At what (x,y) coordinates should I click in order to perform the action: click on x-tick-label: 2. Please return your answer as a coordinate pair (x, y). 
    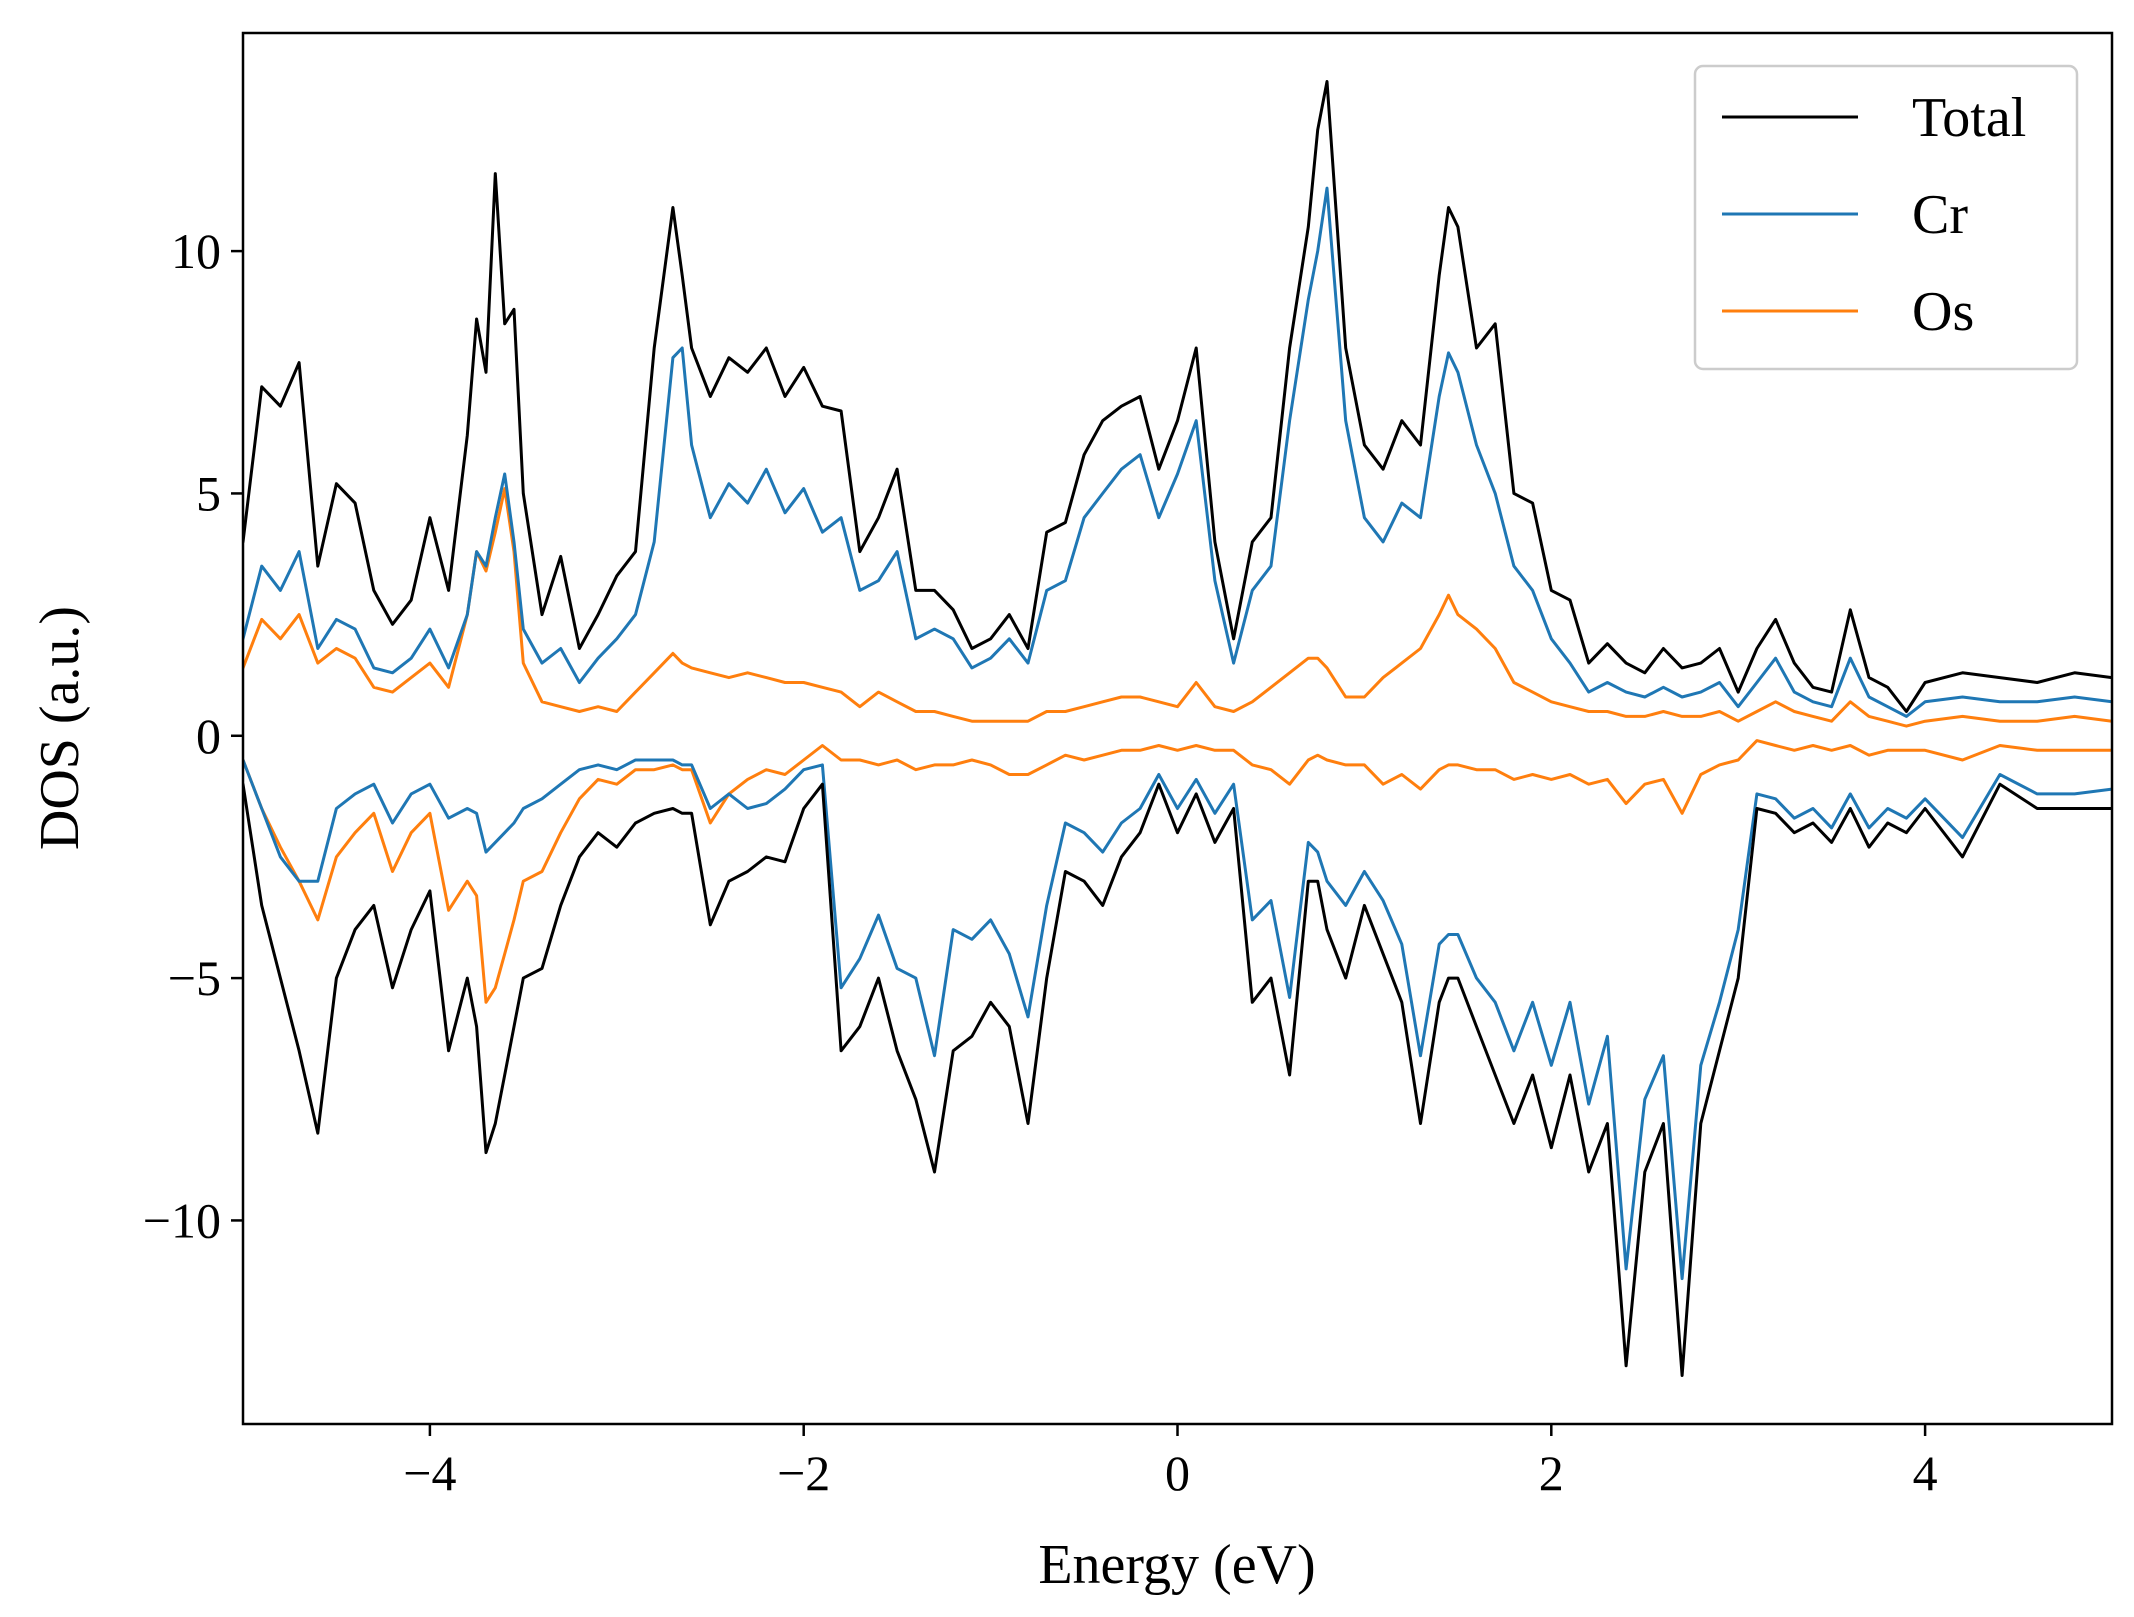
    Looking at the image, I should click on (1551, 1473).